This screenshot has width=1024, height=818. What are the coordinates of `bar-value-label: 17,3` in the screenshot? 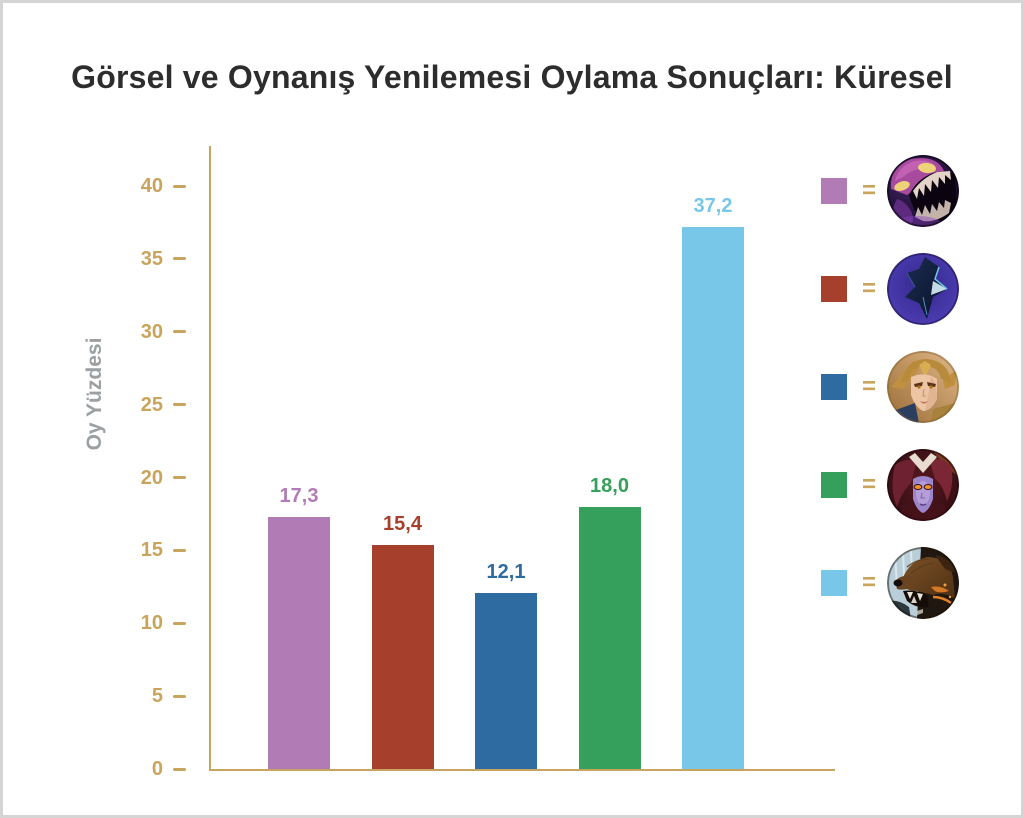 It's located at (299, 495).